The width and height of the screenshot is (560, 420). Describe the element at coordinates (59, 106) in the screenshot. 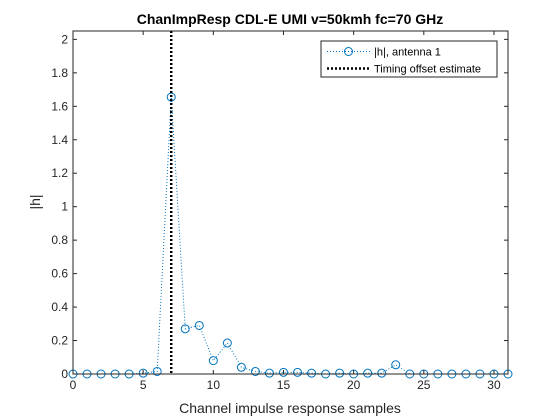

I see `y-tick-label: 1.6` at that location.